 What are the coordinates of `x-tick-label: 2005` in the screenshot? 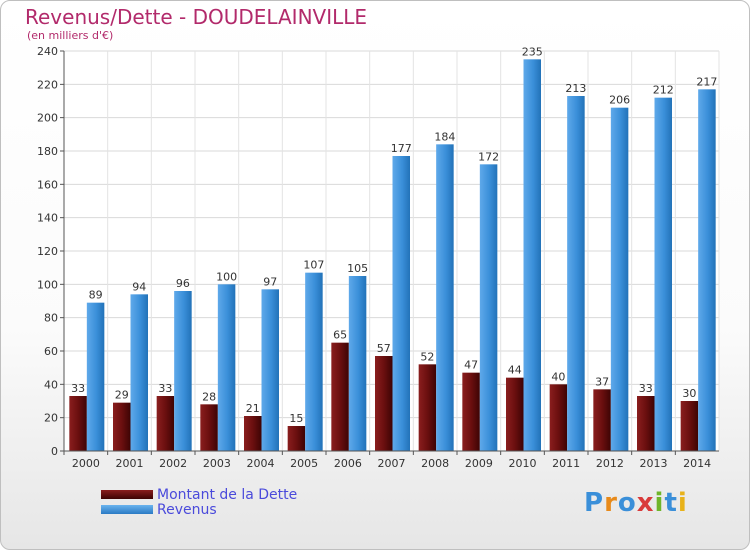 It's located at (304, 463).